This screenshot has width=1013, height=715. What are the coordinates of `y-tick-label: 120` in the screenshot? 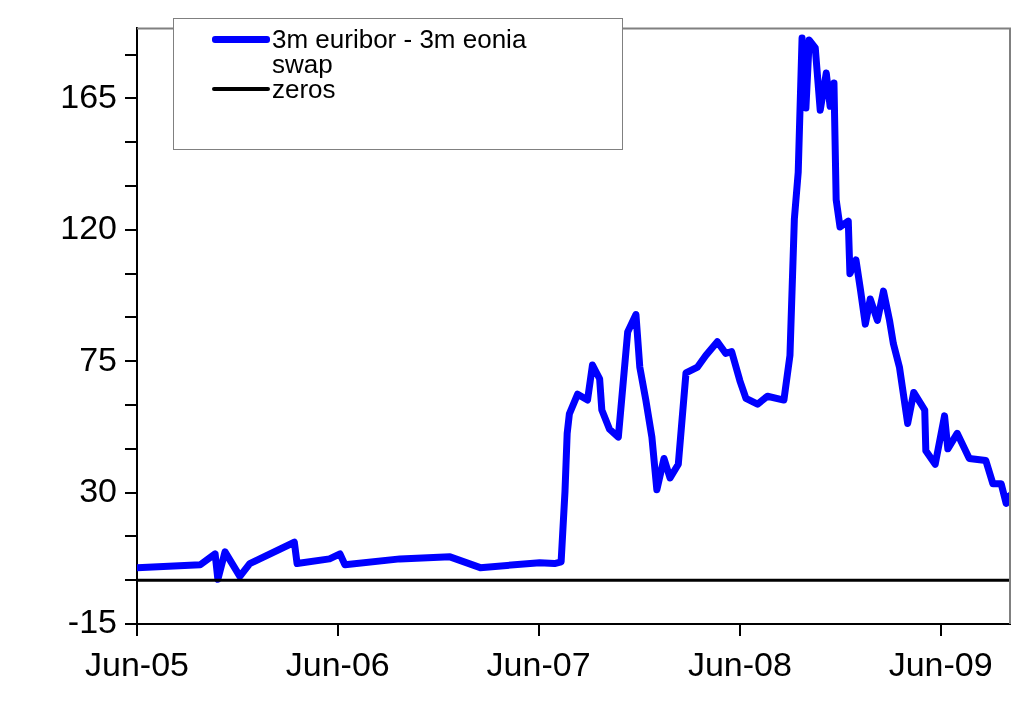 It's located at (88, 227).